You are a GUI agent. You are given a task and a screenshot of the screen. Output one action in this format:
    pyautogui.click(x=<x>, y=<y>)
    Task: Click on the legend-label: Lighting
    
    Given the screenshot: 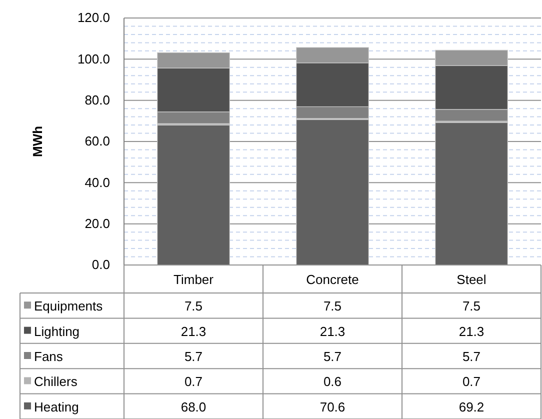 What is the action you would take?
    pyautogui.click(x=57, y=331)
    